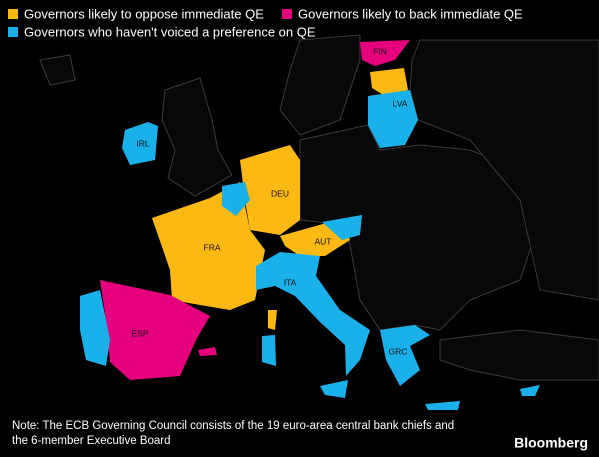 Image resolution: width=599 pixels, height=457 pixels. I want to click on country-label: DEU, so click(280, 193).